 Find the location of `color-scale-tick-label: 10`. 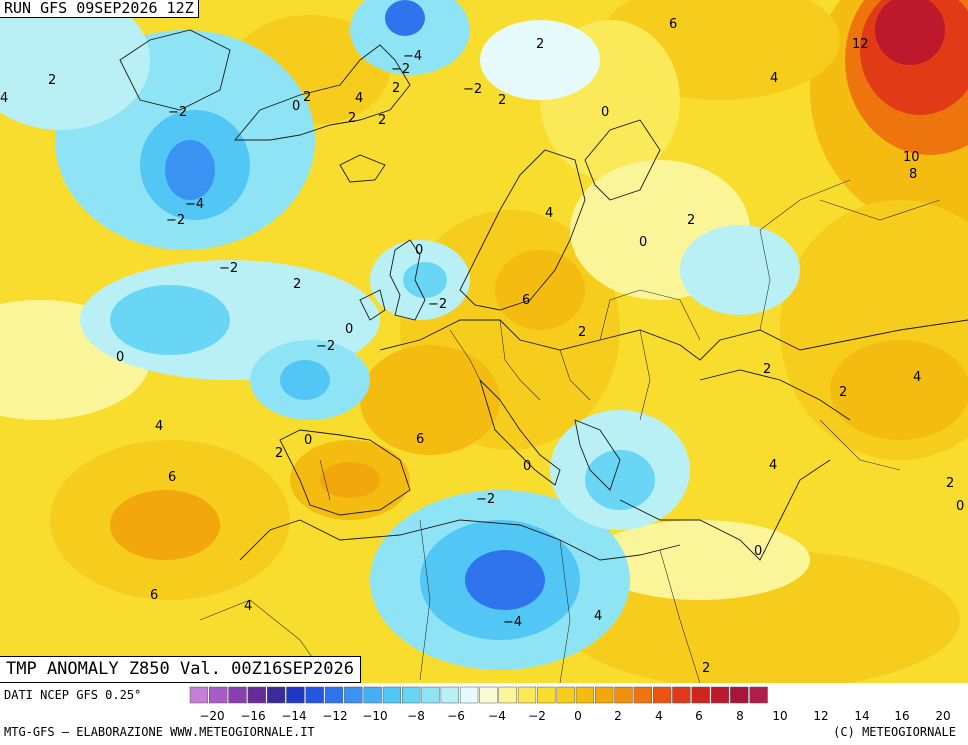

color-scale-tick-label: 10 is located at coordinates (779, 716).